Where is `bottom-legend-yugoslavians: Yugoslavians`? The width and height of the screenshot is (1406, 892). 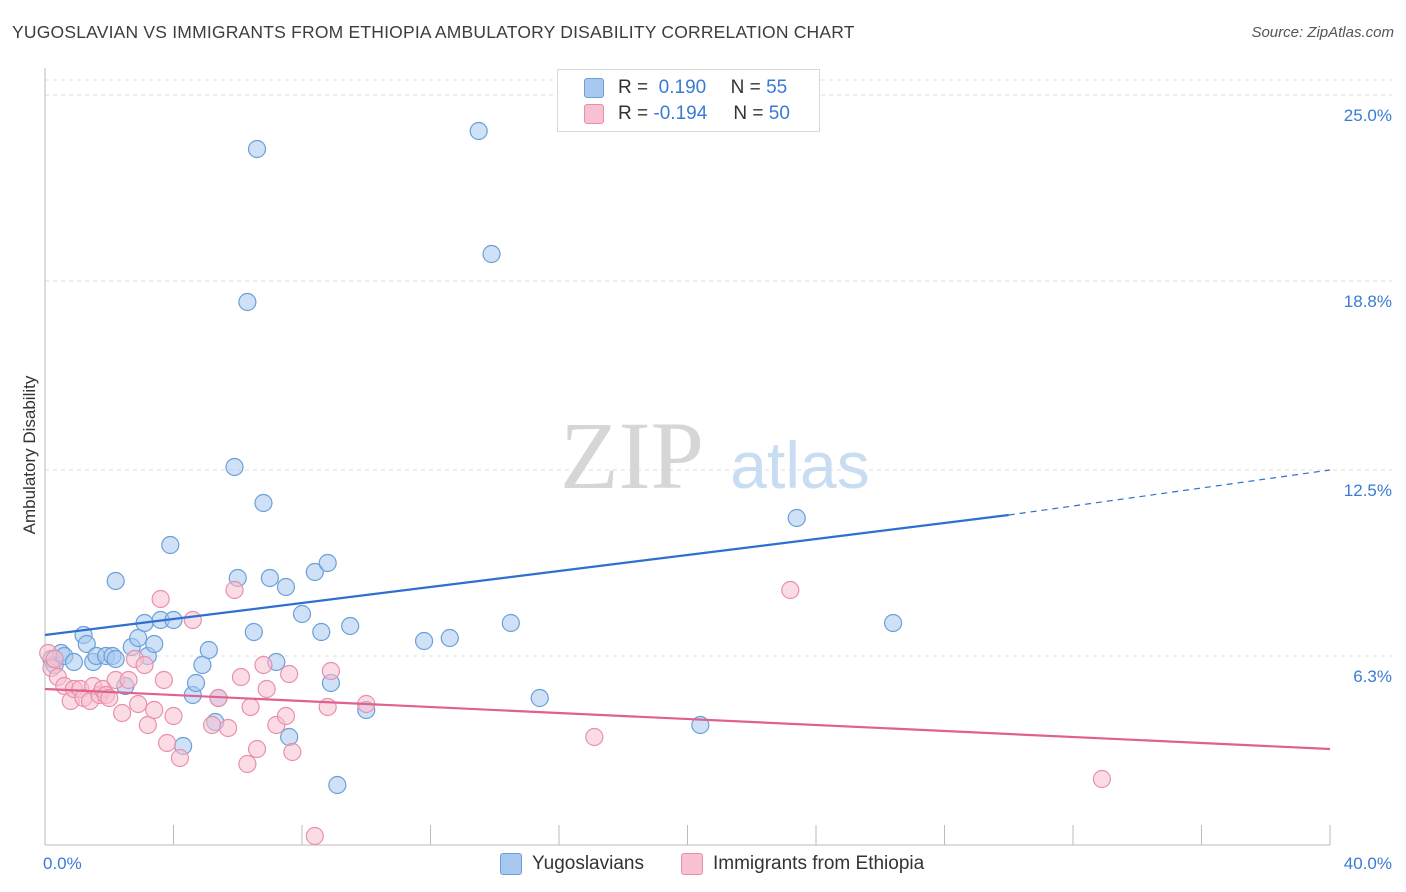
bottom-legend-yugoslavians: Yugoslavians is located at coordinates (572, 864).